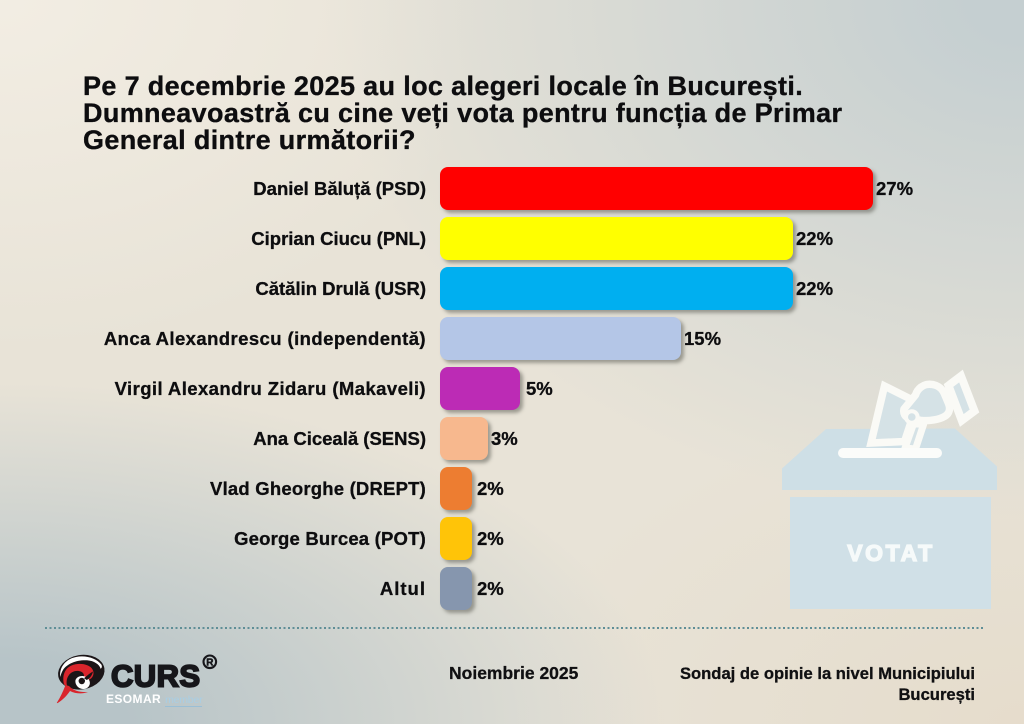 Image resolution: width=1024 pixels, height=724 pixels. Describe the element at coordinates (891, 553) in the screenshot. I see `svg-text: VOTAT` at that location.